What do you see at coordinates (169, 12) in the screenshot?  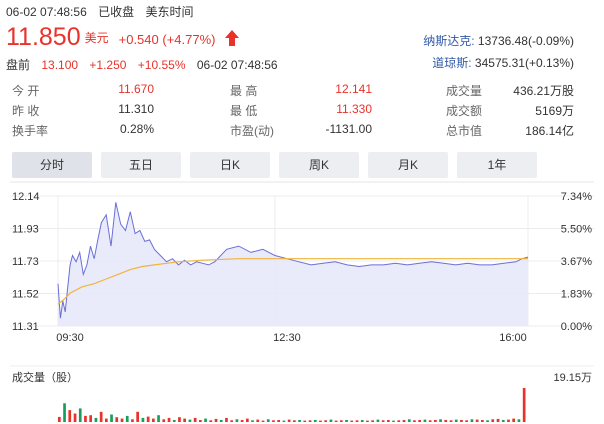 I see `market-timezone: 美东时间` at bounding box center [169, 12].